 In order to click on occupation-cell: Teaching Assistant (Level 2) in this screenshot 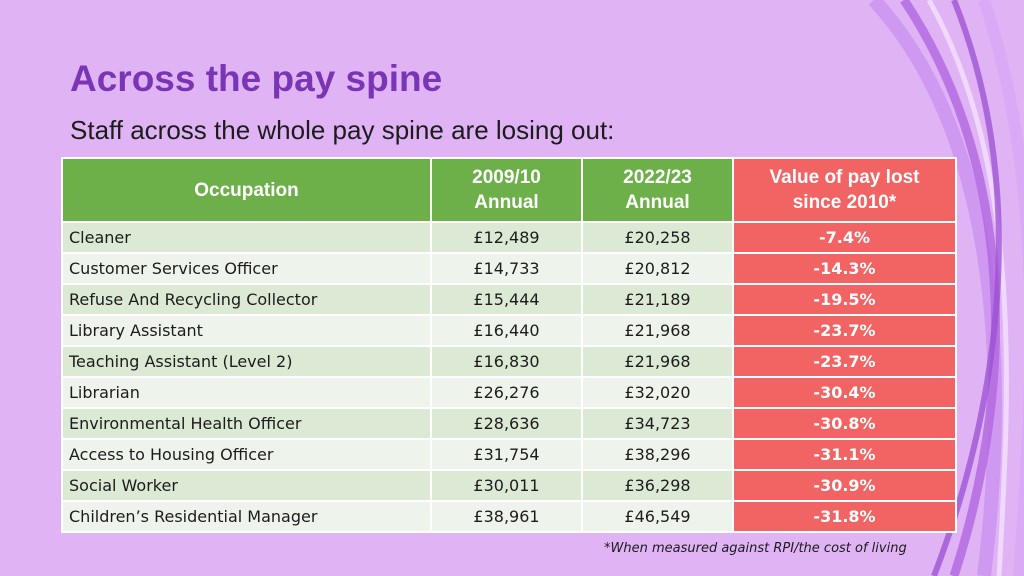, I will do `click(246, 361)`.